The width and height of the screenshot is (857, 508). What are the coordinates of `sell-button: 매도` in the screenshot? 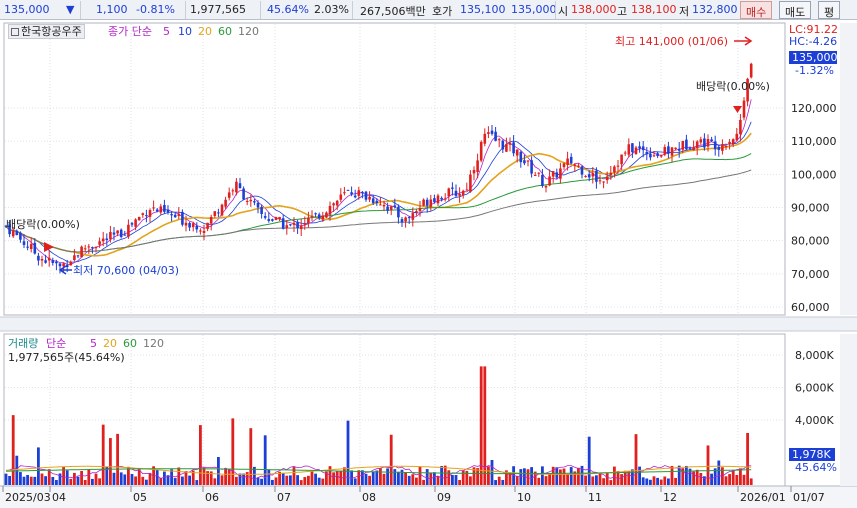 It's located at (795, 10).